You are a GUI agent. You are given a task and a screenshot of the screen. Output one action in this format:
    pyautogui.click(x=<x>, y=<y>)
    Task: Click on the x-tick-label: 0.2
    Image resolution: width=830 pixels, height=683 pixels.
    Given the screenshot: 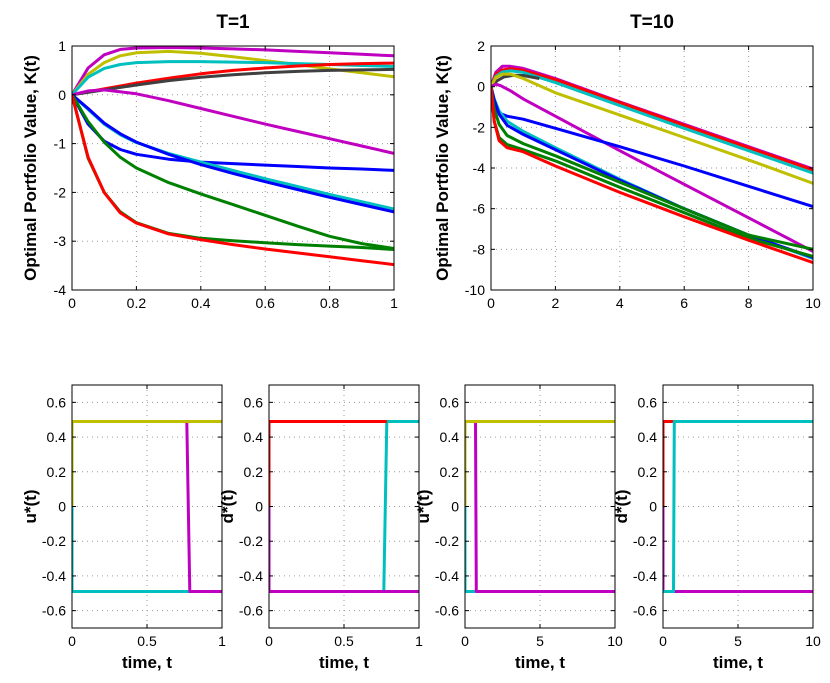 What is the action you would take?
    pyautogui.click(x=137, y=303)
    